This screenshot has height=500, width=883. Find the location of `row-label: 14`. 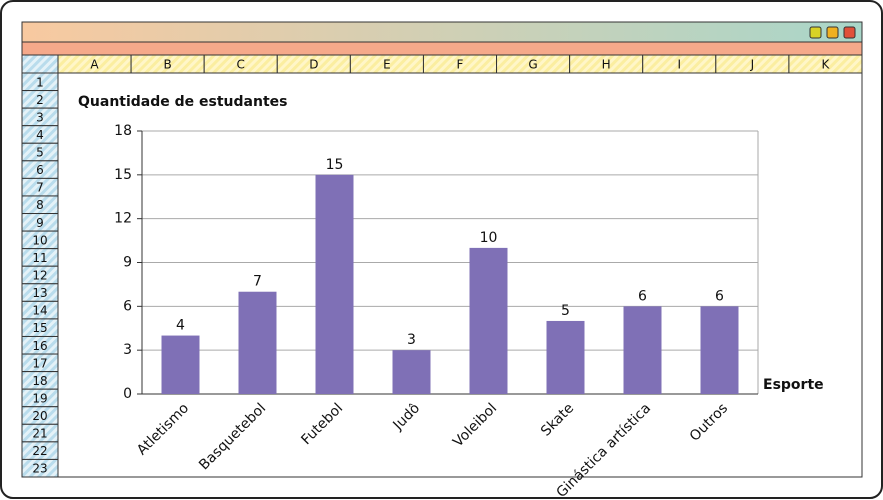

row-label: 14 is located at coordinates (39, 311).